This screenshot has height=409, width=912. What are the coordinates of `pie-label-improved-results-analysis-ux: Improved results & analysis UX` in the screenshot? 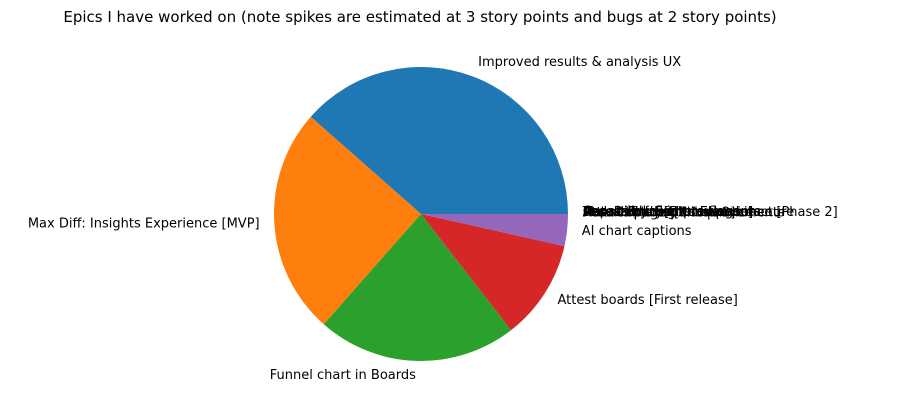 It's located at (579, 62).